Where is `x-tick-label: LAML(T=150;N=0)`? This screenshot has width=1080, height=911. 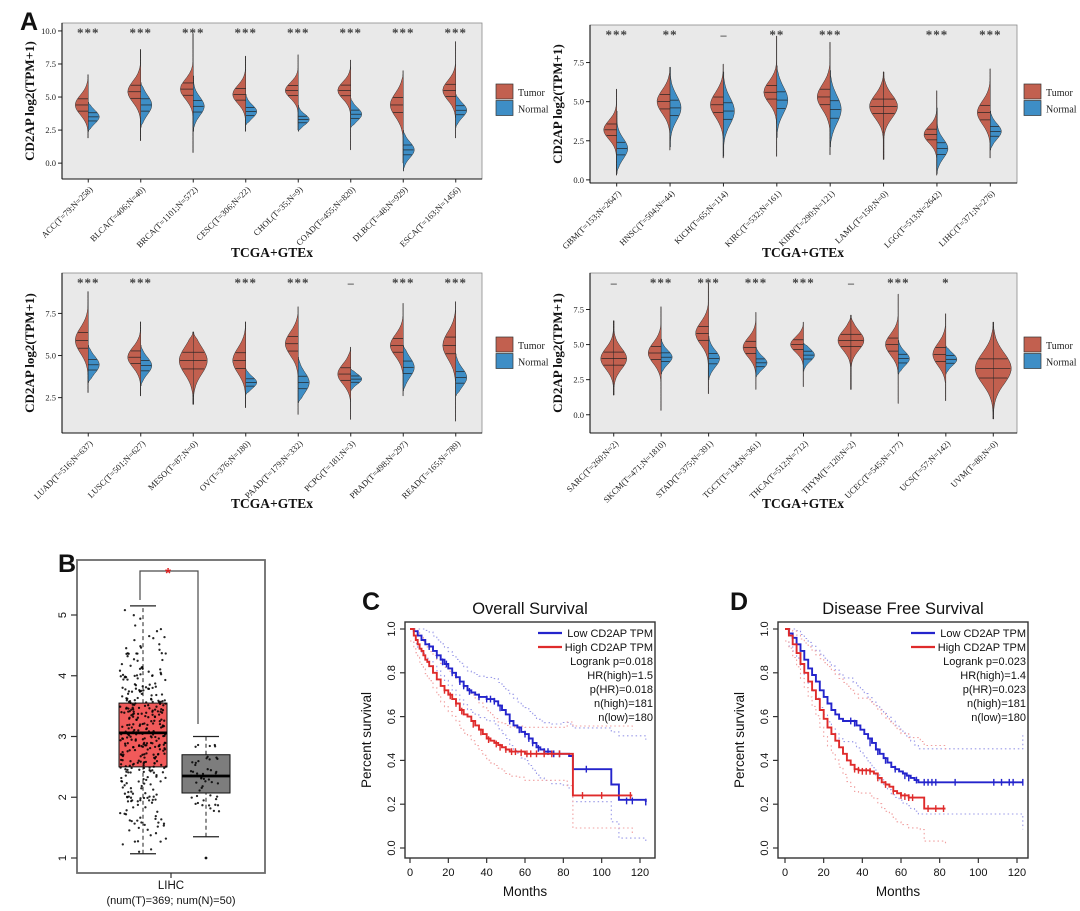 x-tick-label: LAML(T=150;N=0) is located at coordinates (861, 216).